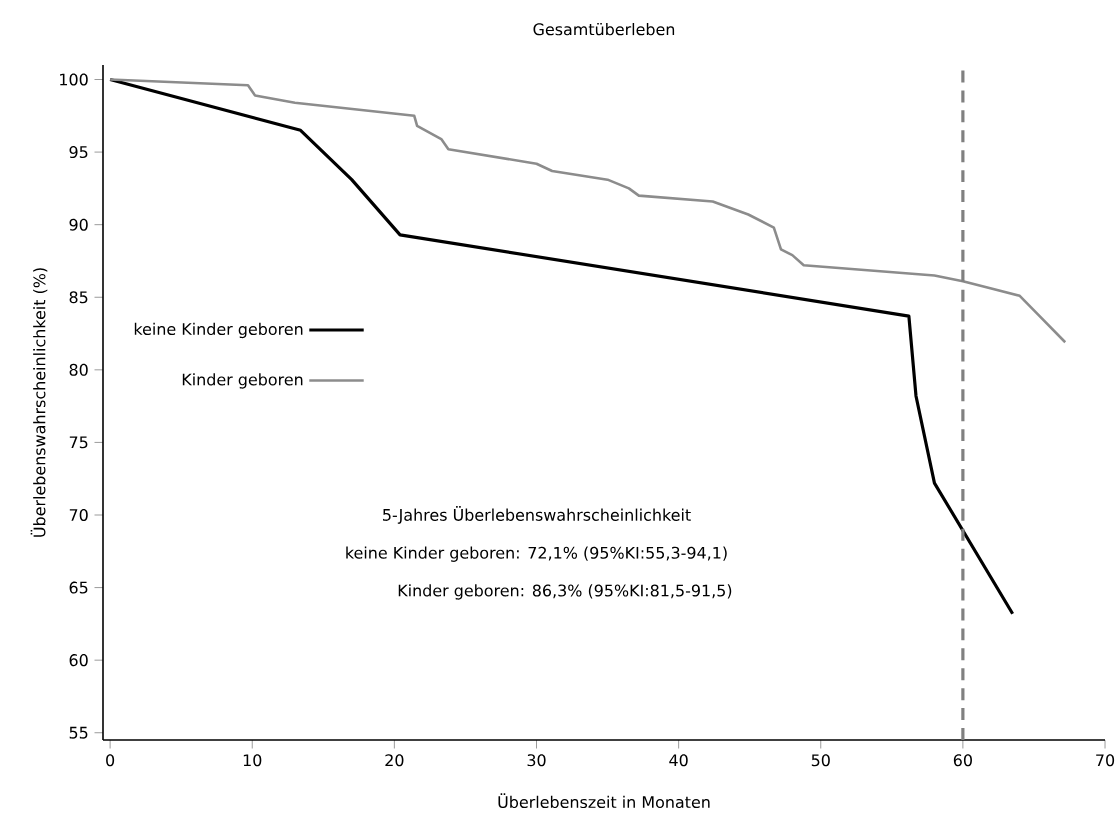 Image resolution: width=1120 pixels, height=839 pixels. What do you see at coordinates (78, 297) in the screenshot?
I see `y-tick-label: 85` at bounding box center [78, 297].